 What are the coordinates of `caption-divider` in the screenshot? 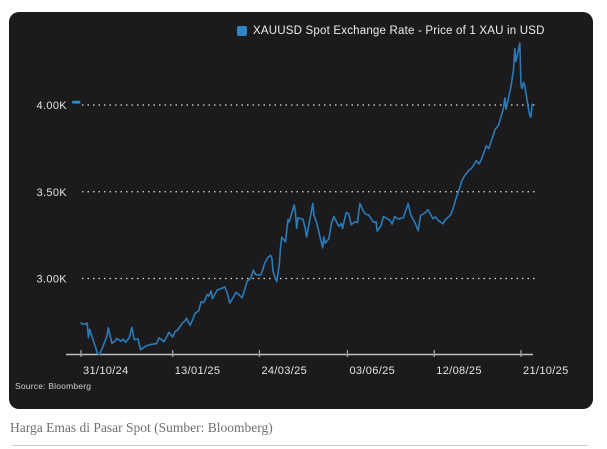 It's located at (300, 445).